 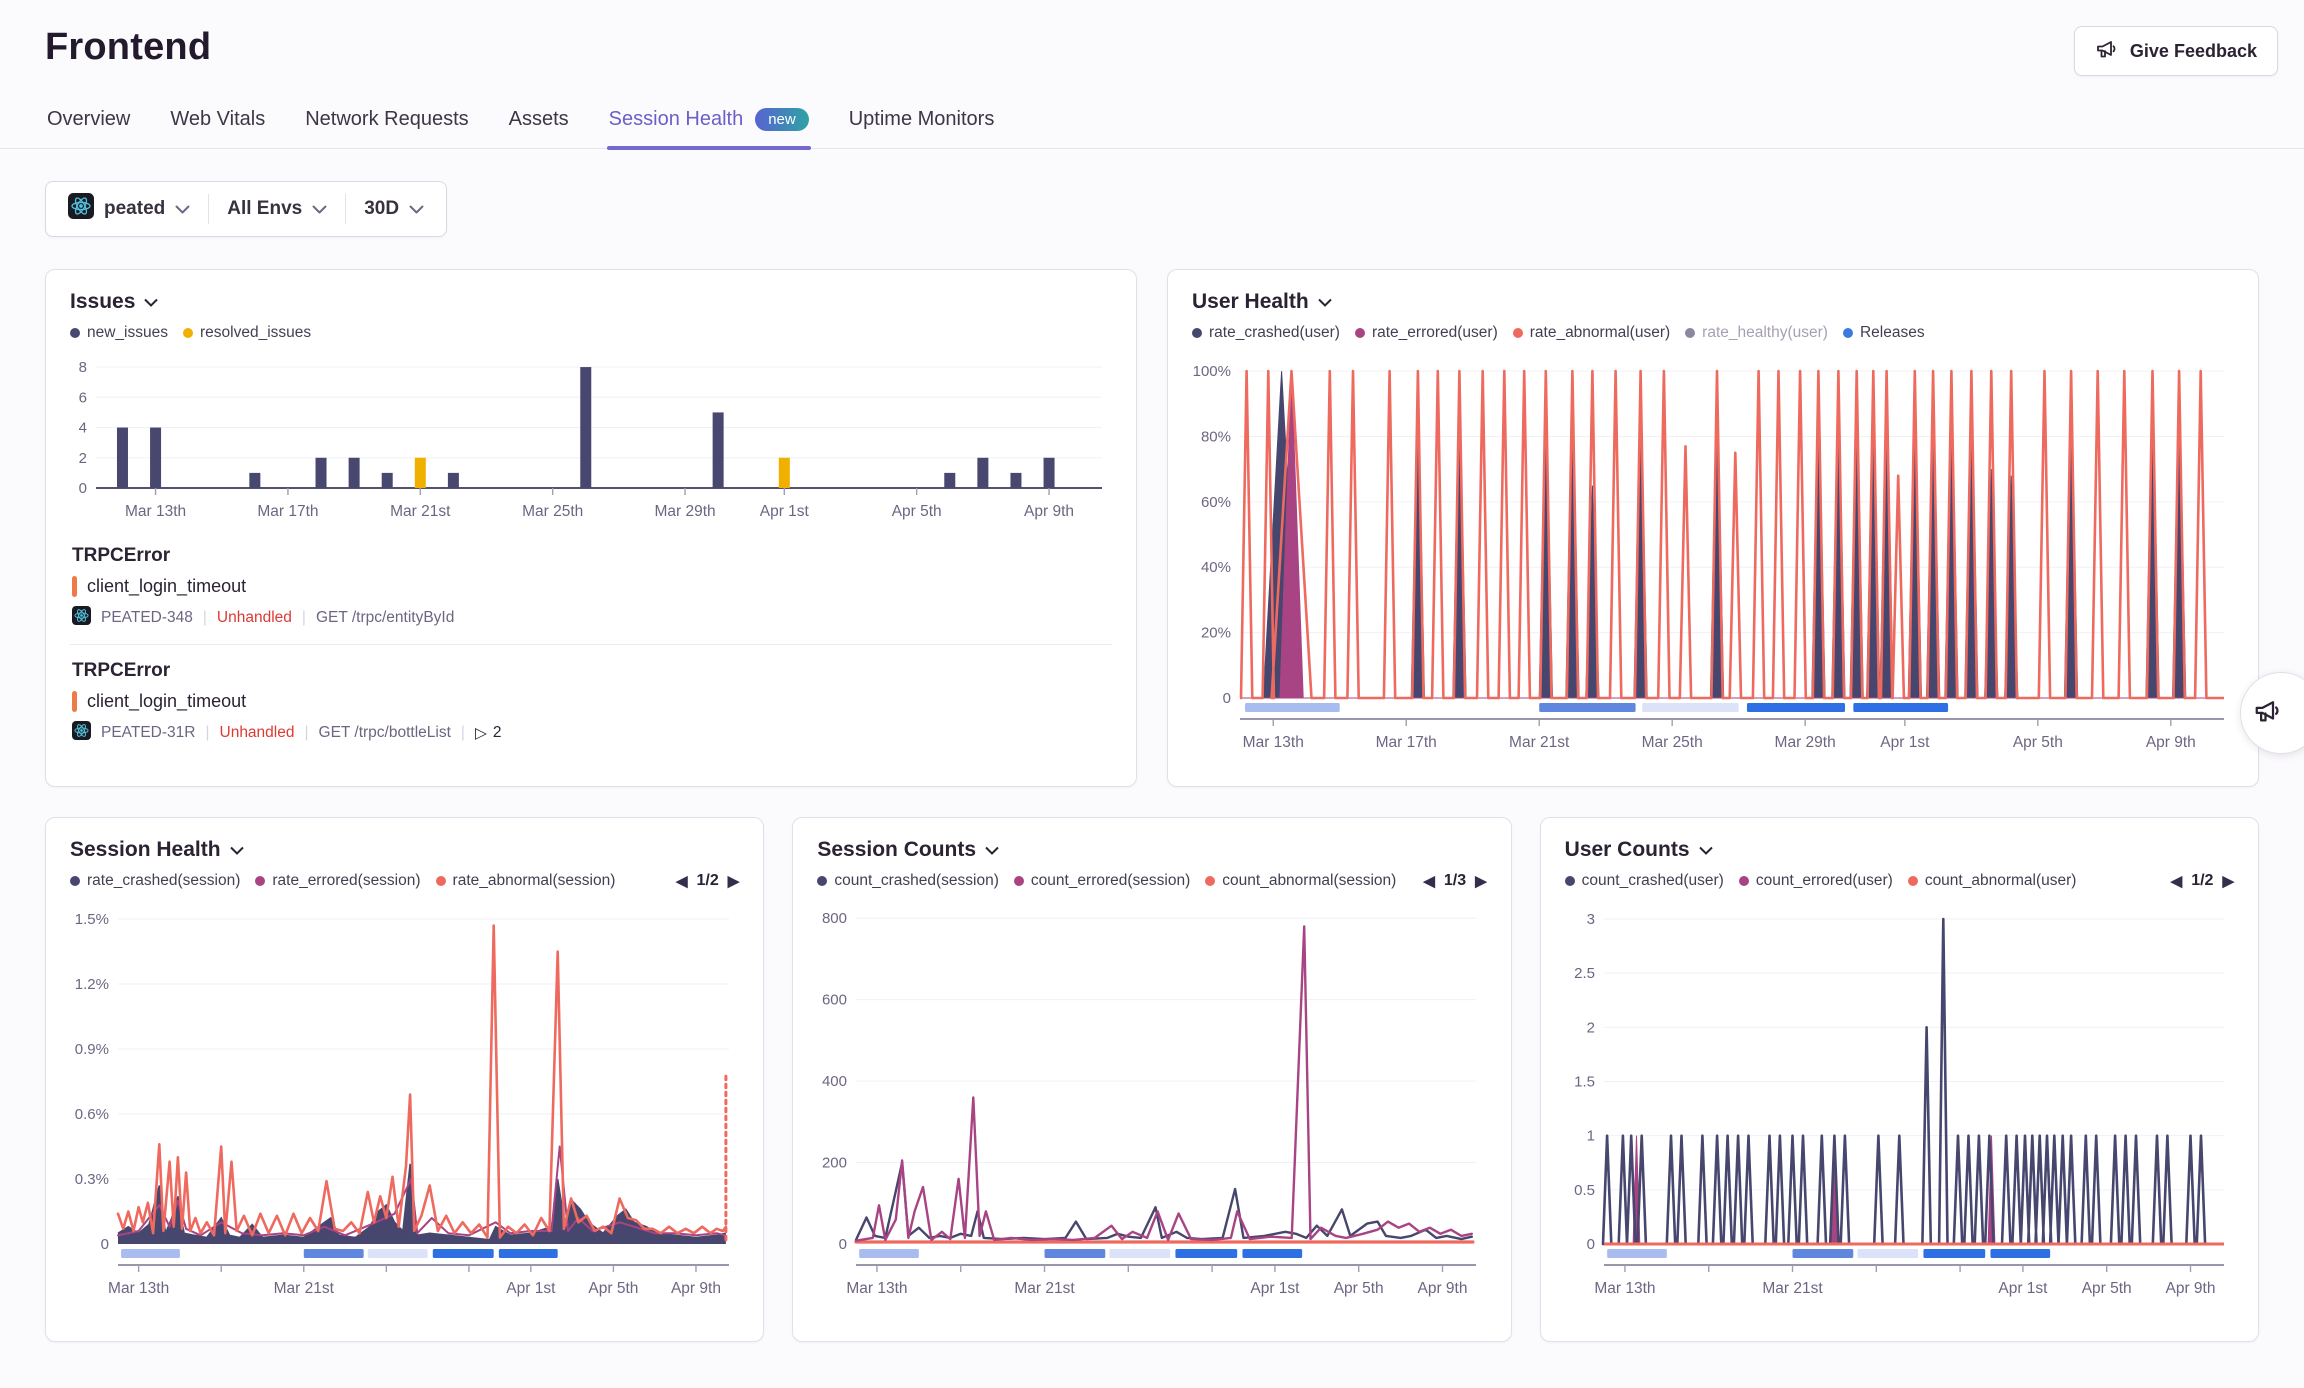 What do you see at coordinates (1273, 742) in the screenshot?
I see `svg-text: Mar 13th` at bounding box center [1273, 742].